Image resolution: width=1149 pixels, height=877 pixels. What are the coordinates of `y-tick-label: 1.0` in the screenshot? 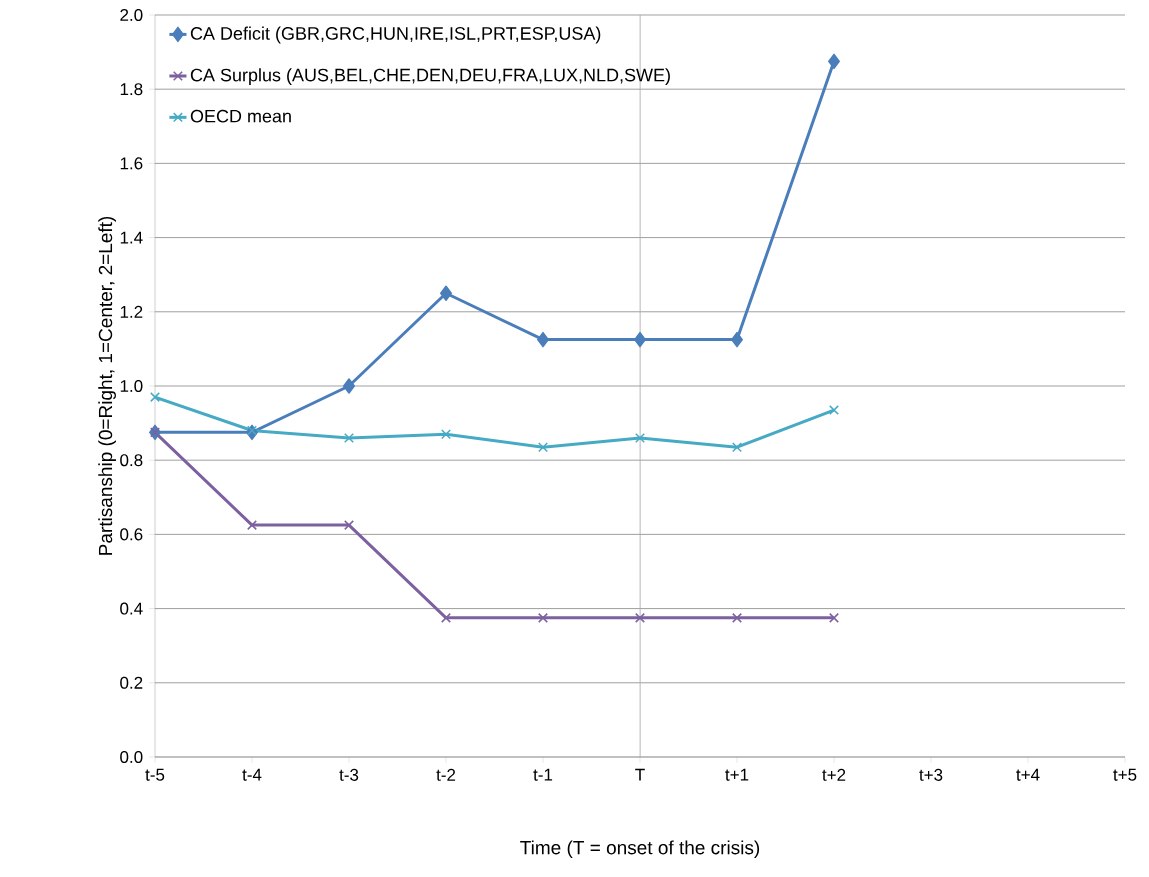 It's located at (131, 386).